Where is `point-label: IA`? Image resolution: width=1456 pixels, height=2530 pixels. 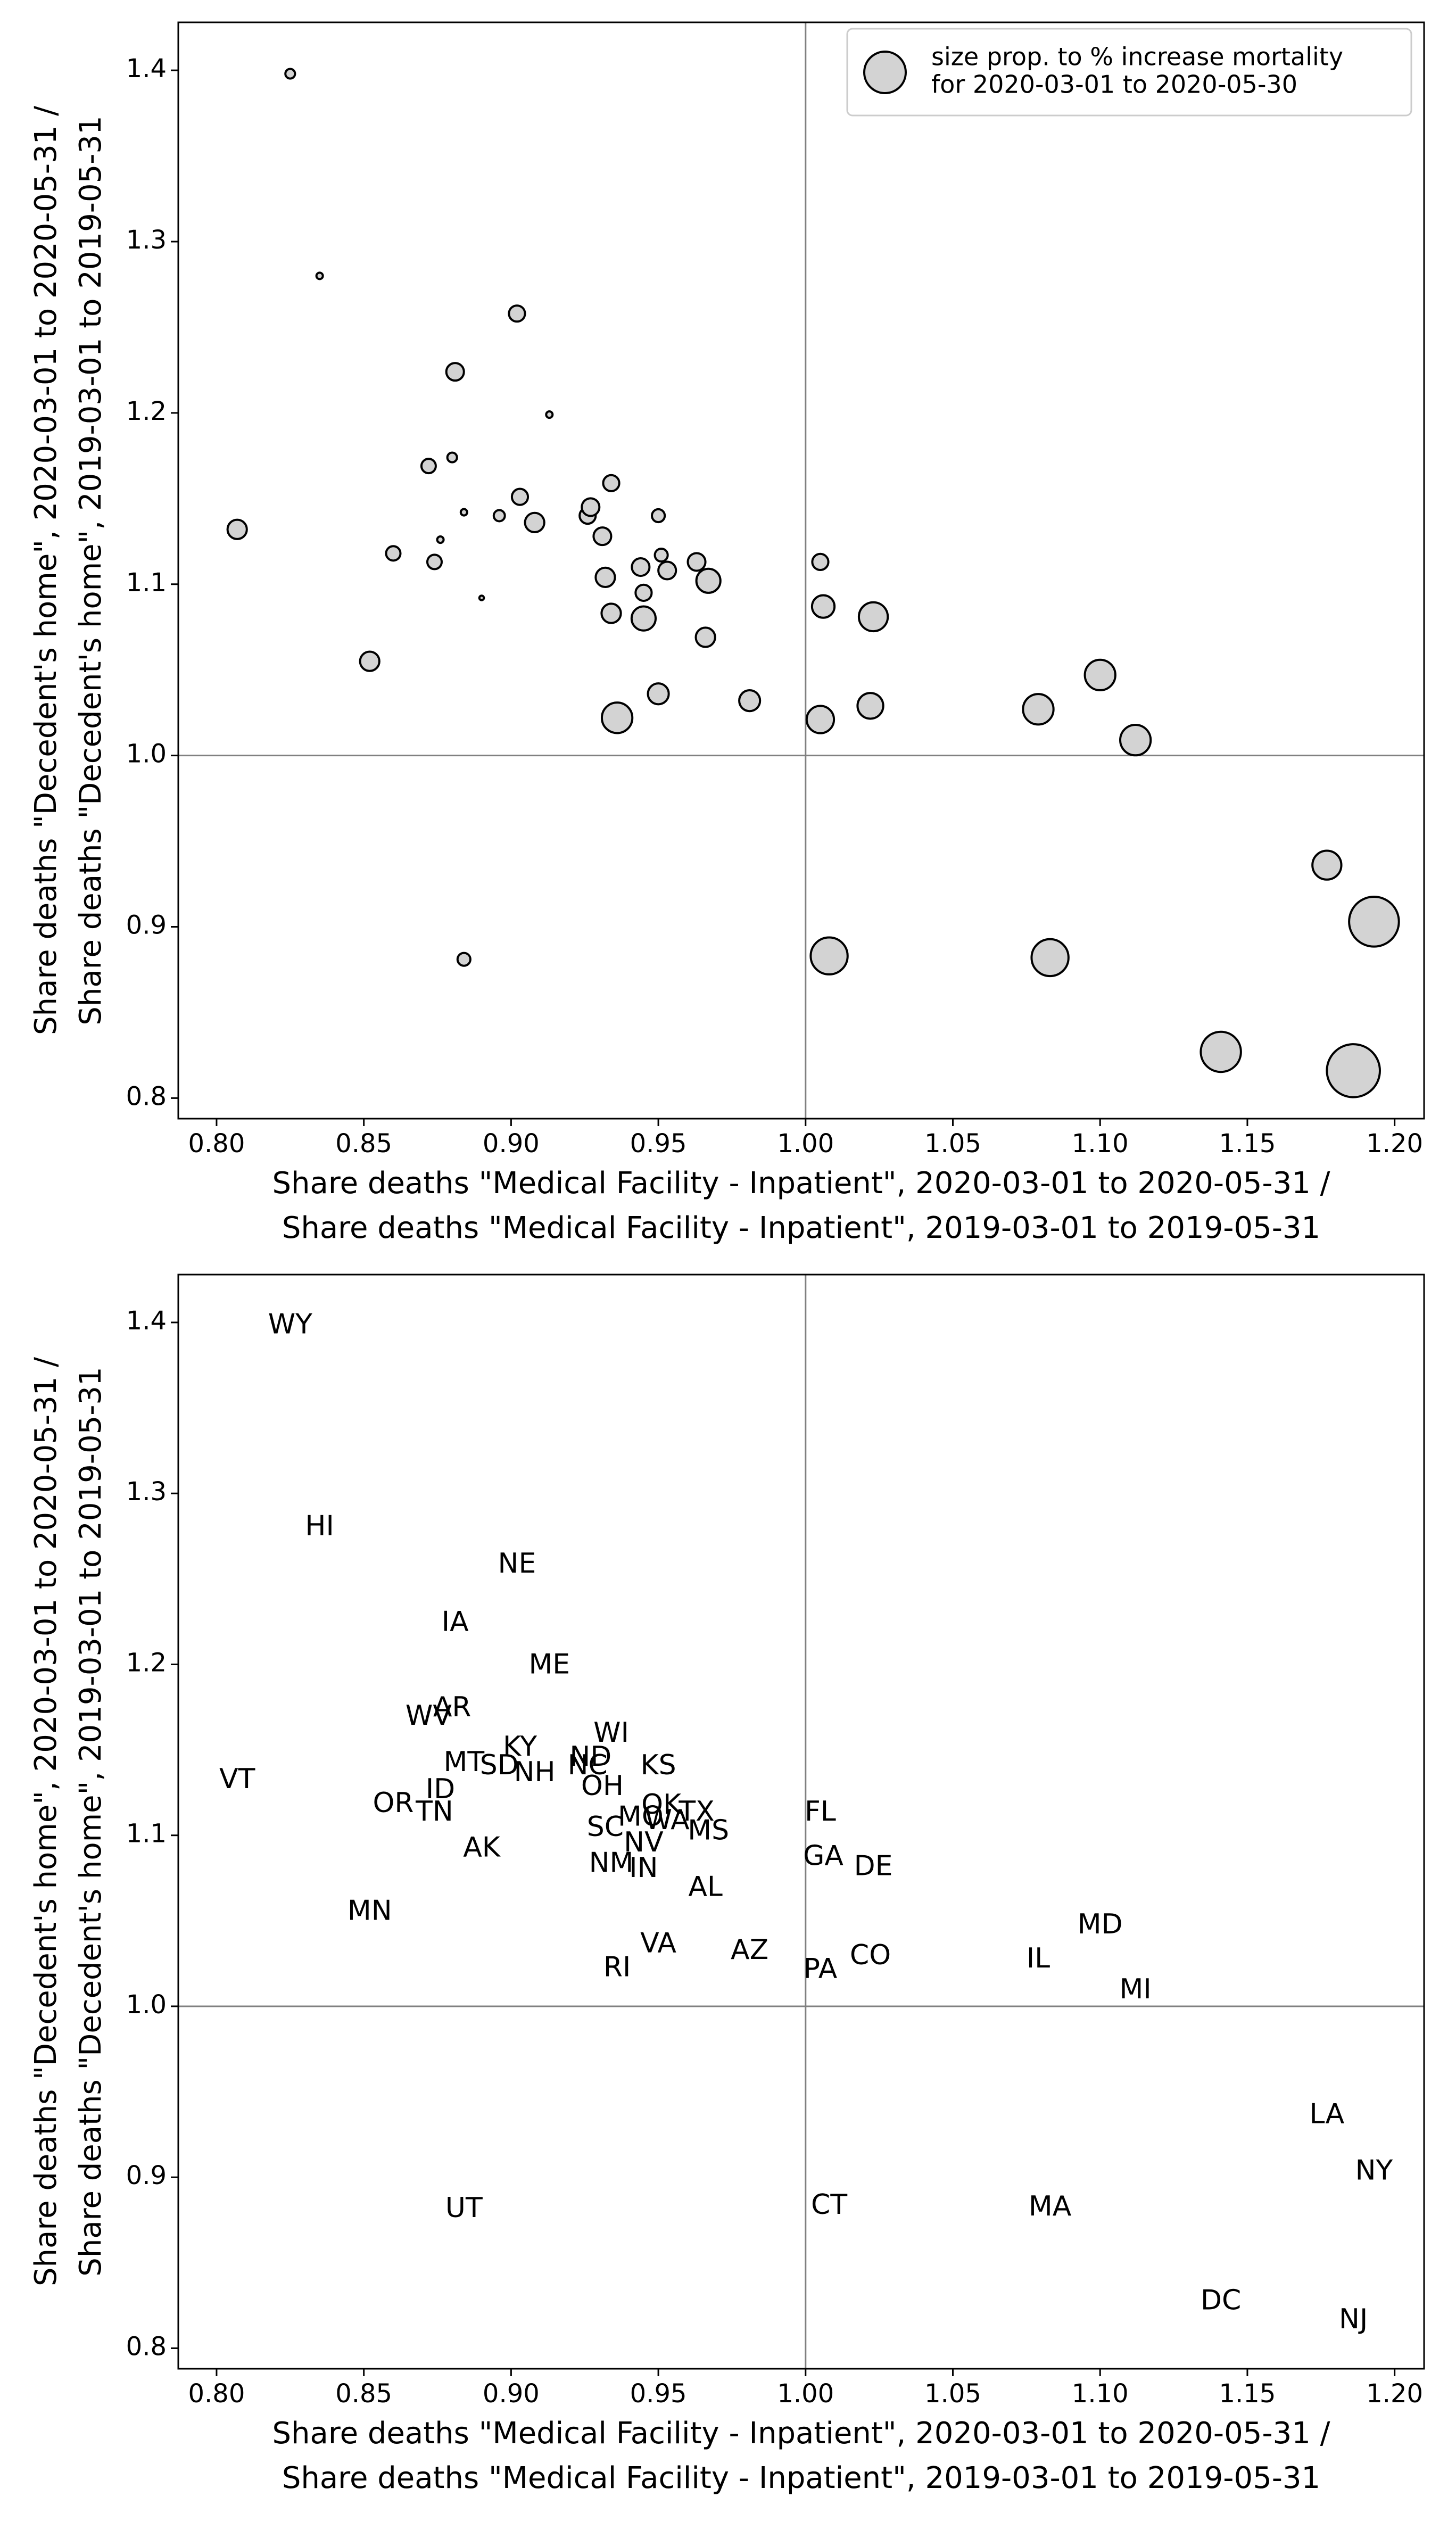
point-label: IA is located at coordinates (455, 1622).